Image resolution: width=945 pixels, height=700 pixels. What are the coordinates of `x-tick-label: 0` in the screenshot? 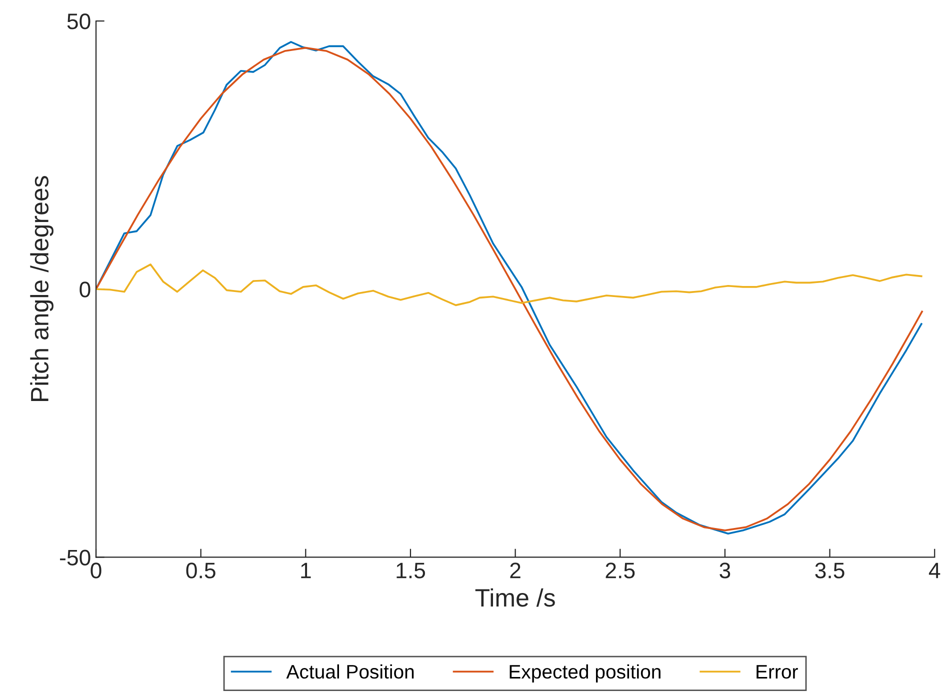 It's located at (96, 570).